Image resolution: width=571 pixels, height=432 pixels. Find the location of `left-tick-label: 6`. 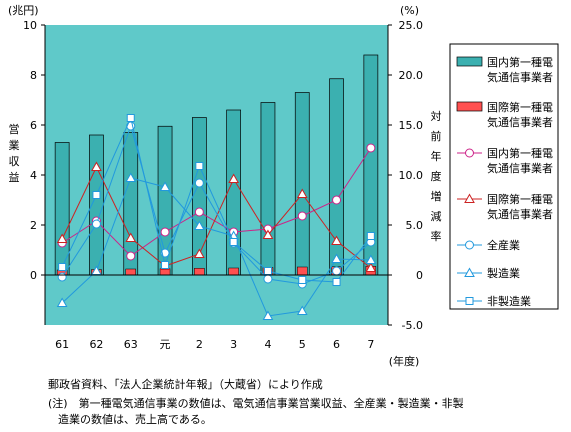

left-tick-label: 6 is located at coordinates (33, 125).